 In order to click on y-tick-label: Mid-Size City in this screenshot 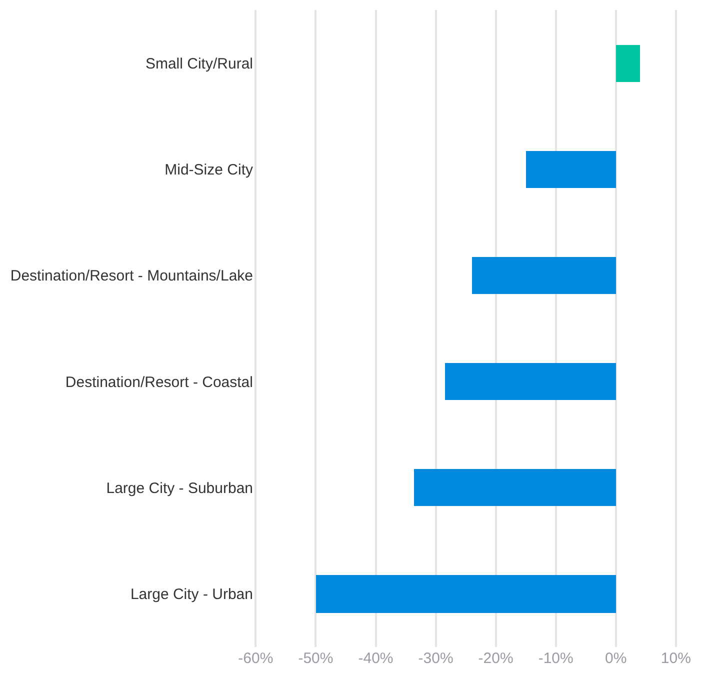, I will do `click(209, 170)`.